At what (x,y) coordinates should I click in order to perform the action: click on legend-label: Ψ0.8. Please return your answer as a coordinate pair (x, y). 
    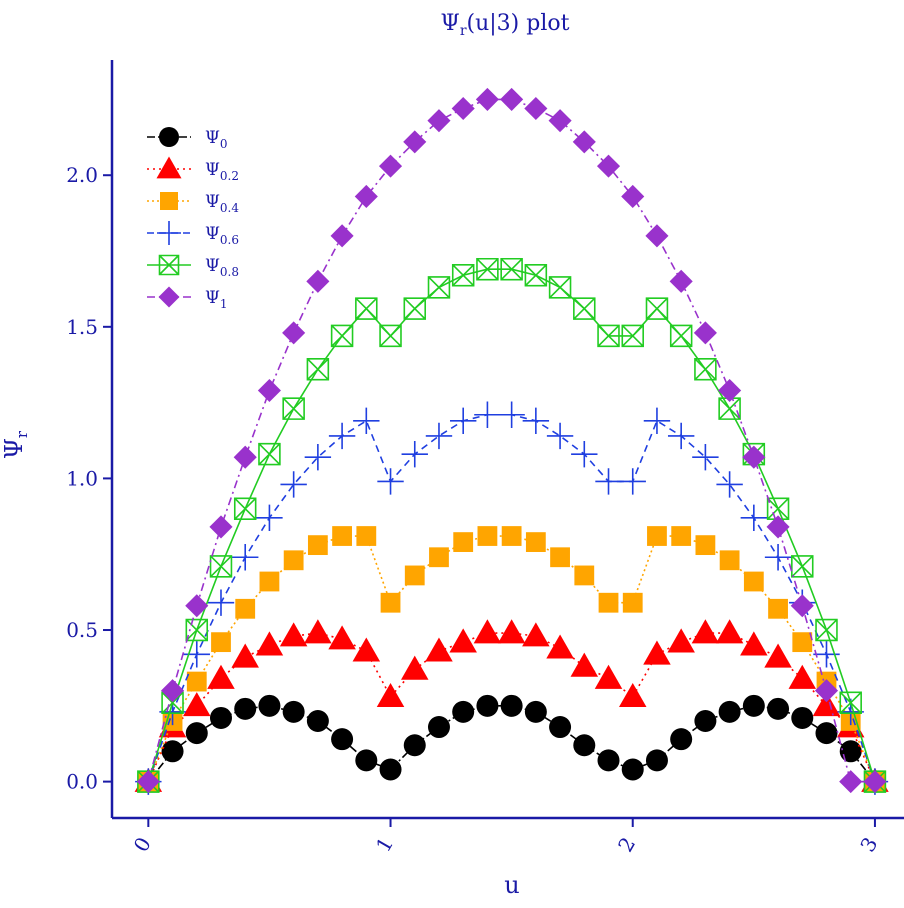
    Looking at the image, I should click on (222, 267).